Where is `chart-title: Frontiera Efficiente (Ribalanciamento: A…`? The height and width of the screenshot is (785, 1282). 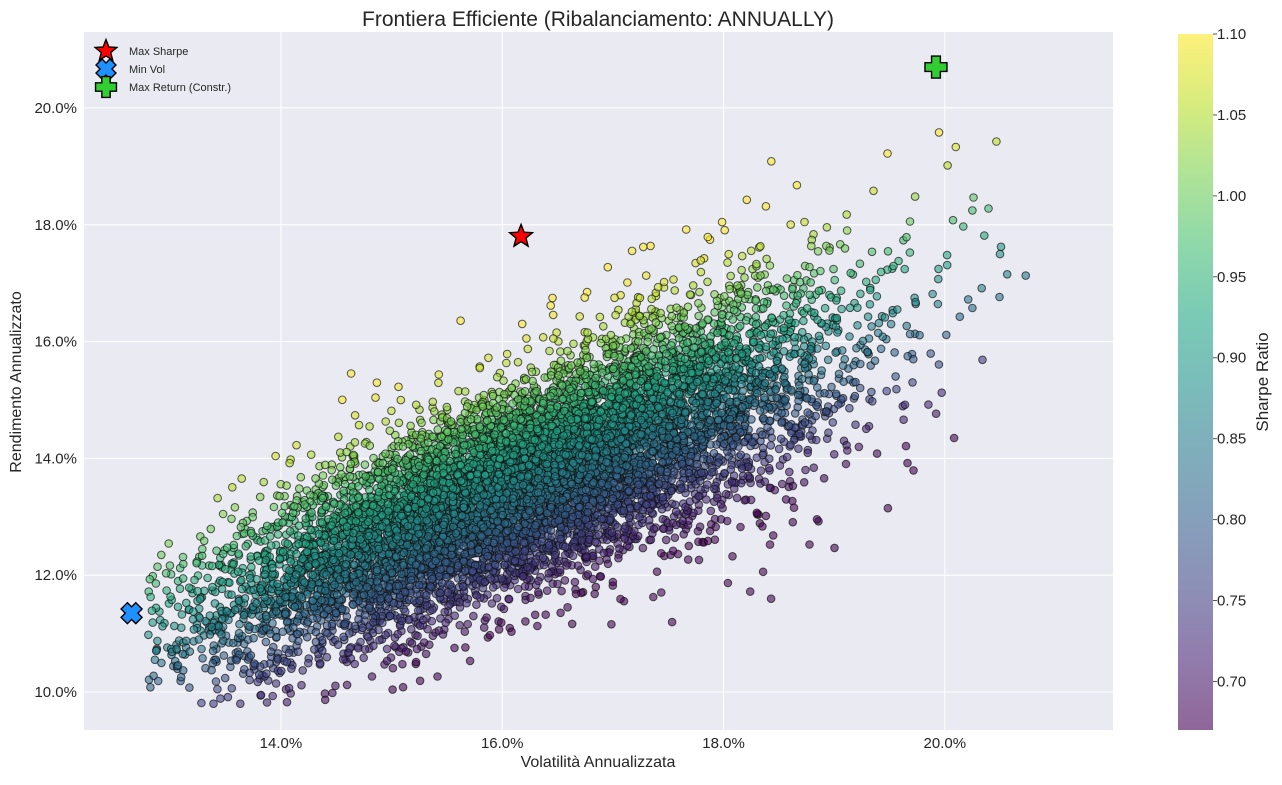 chart-title: Frontiera Efficiente (Ribalanciamento: A… is located at coordinates (598, 19).